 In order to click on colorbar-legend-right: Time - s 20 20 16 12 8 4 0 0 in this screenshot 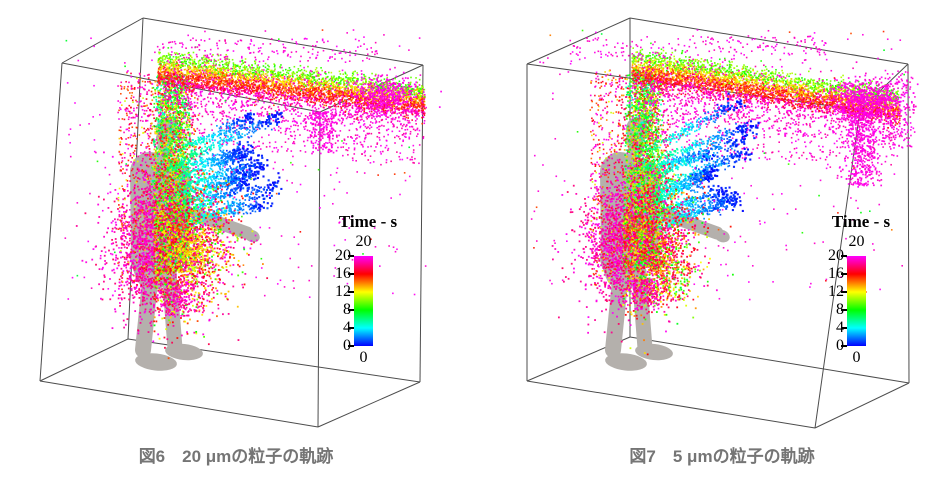, I will do `click(863, 292)`.